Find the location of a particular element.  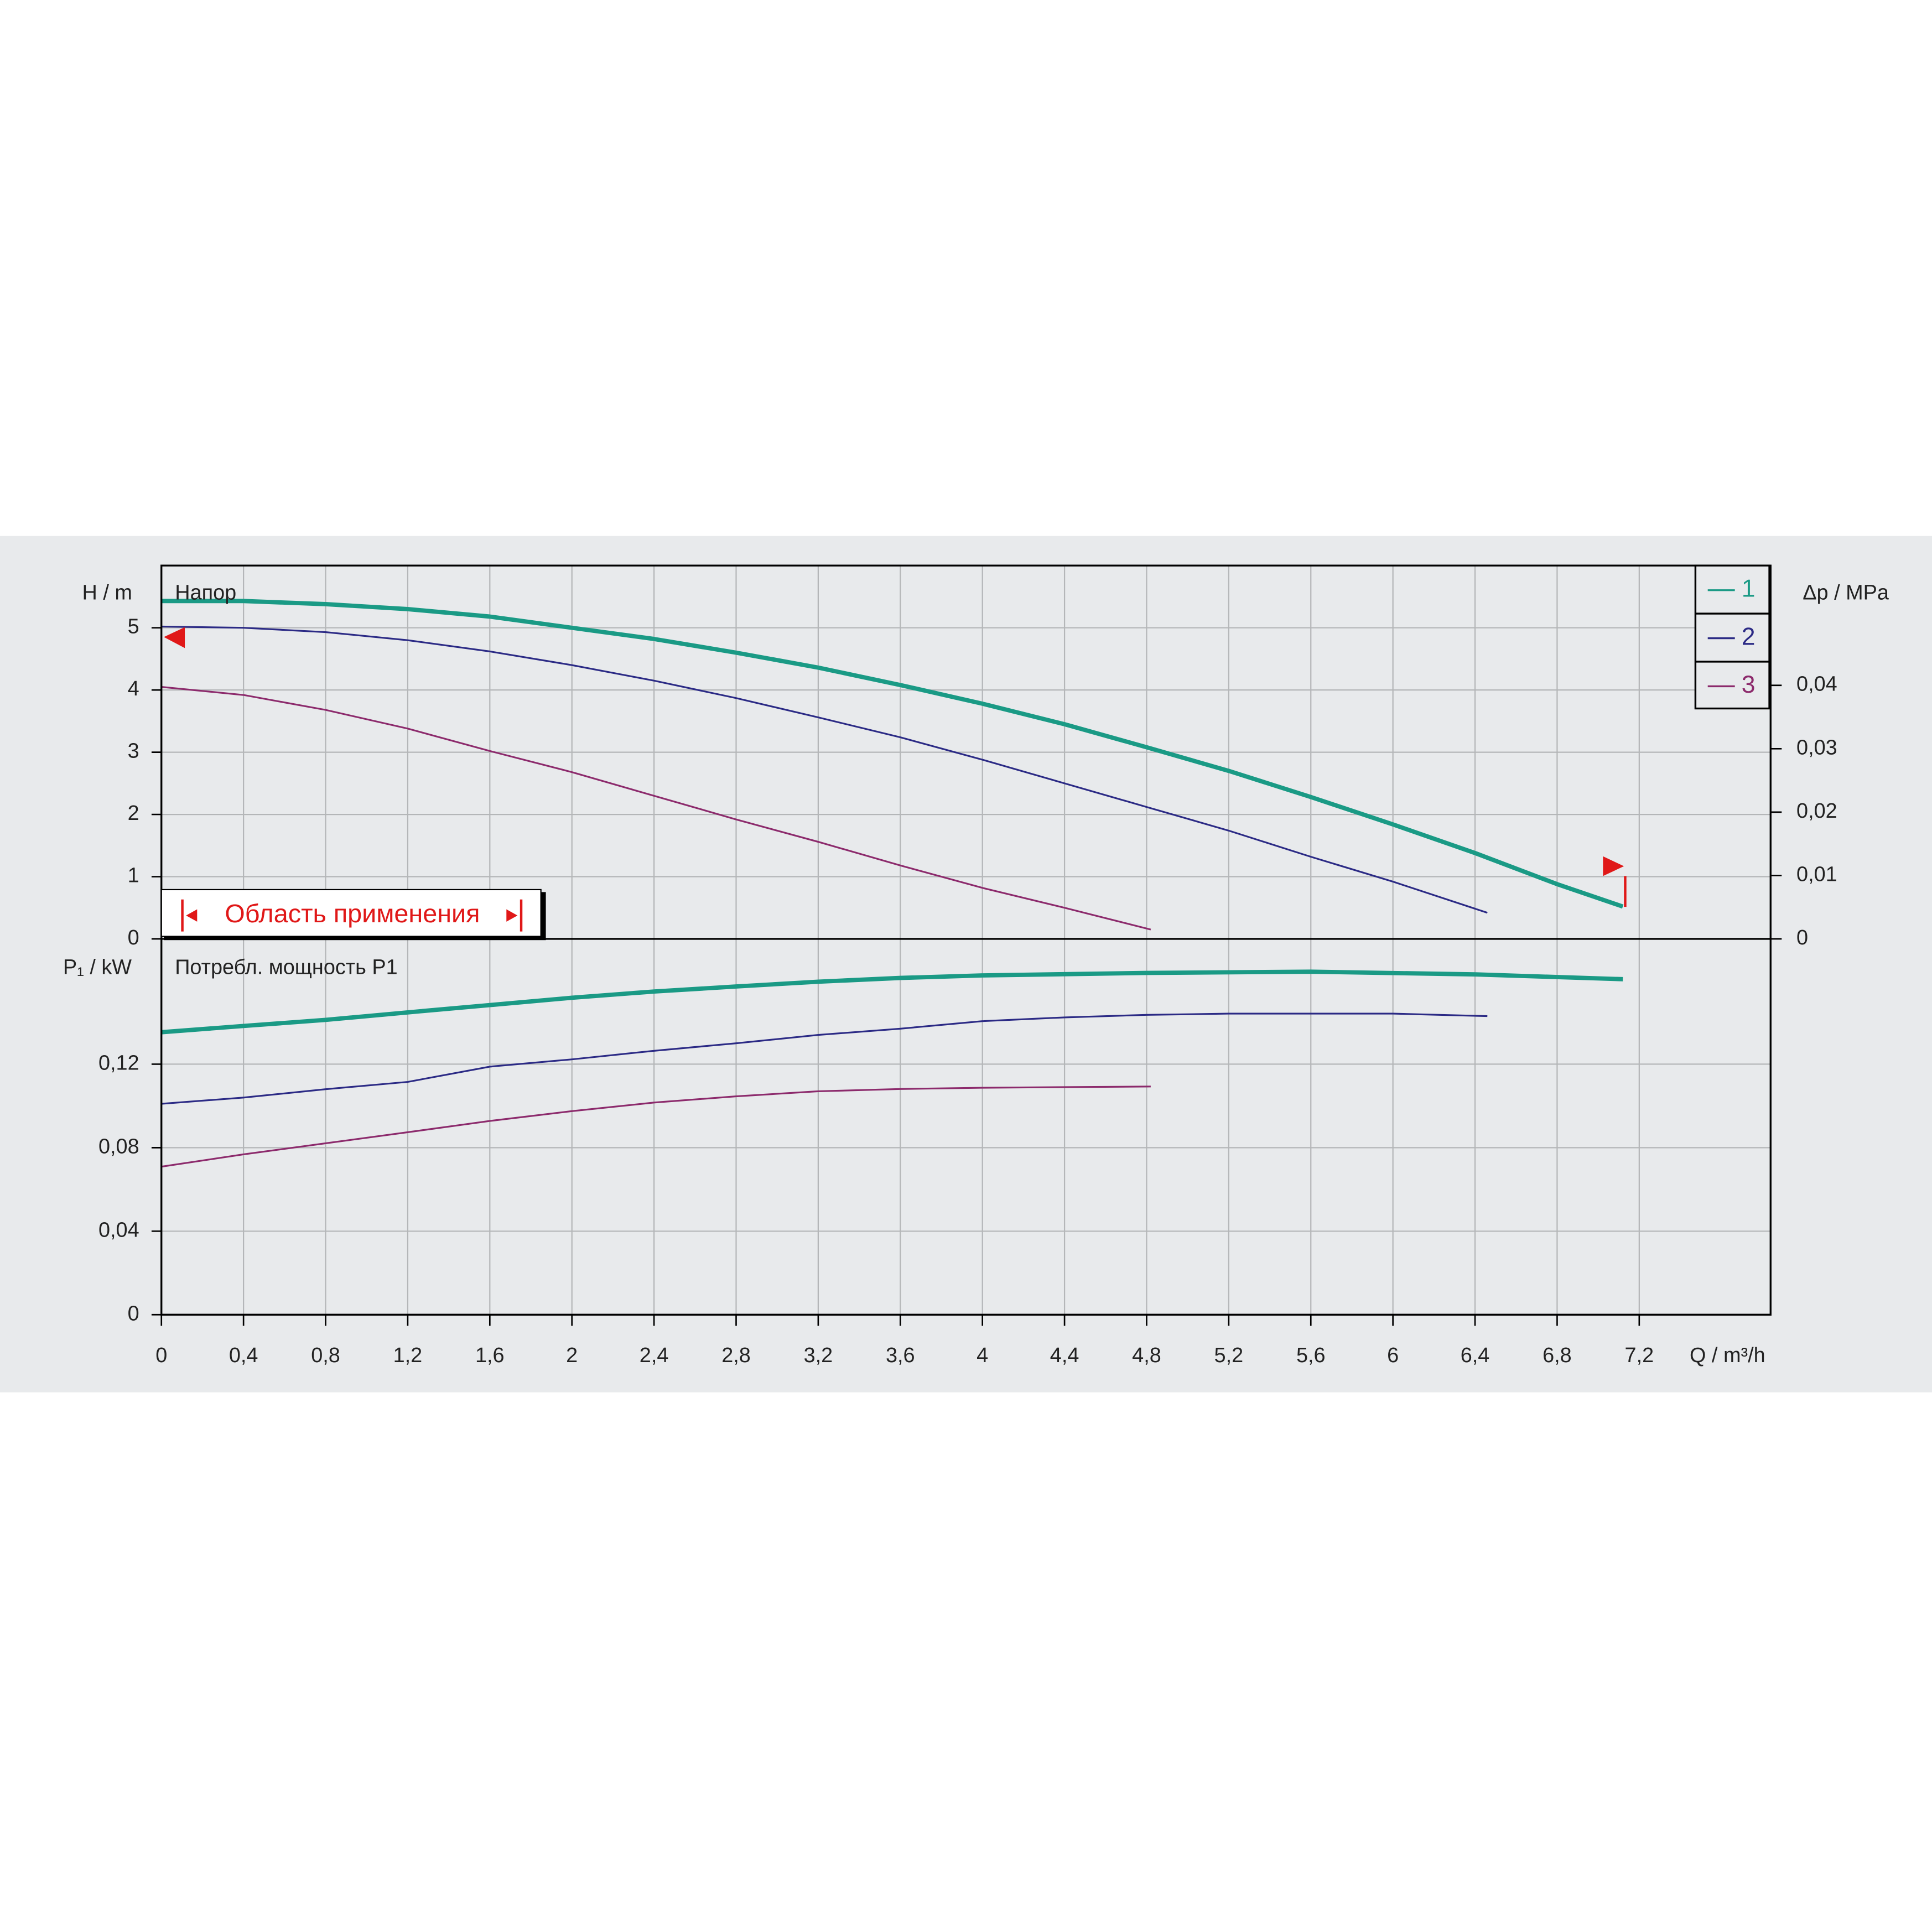

y-tick-label: 0,08 is located at coordinates (118, 1147).